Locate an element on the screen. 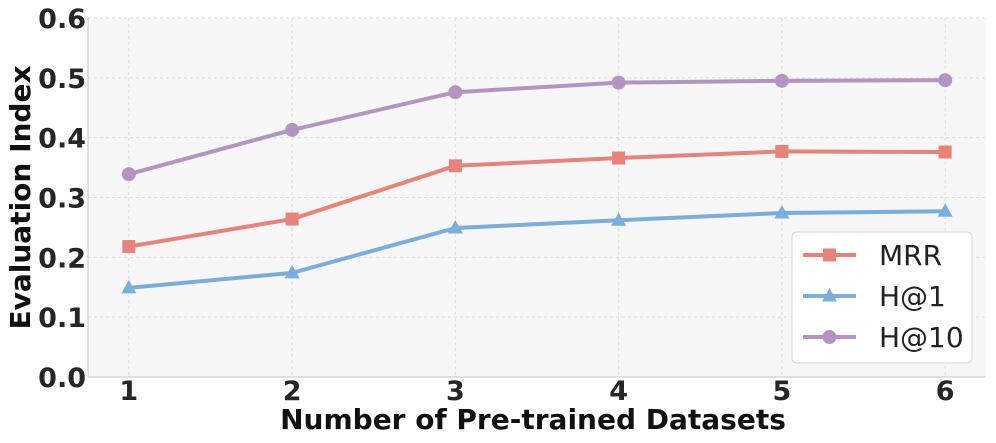  y-tick-label: 0.0 is located at coordinates (62, 378).